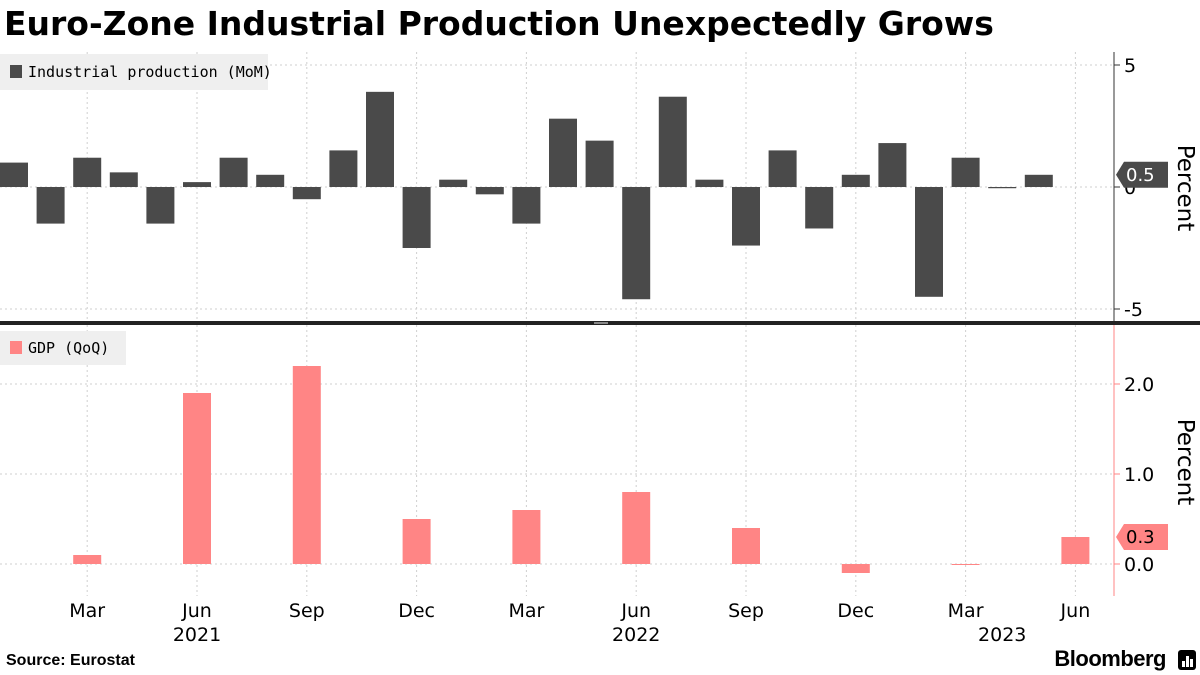  I want to click on source-note: Source: Eurostat, so click(70, 660).